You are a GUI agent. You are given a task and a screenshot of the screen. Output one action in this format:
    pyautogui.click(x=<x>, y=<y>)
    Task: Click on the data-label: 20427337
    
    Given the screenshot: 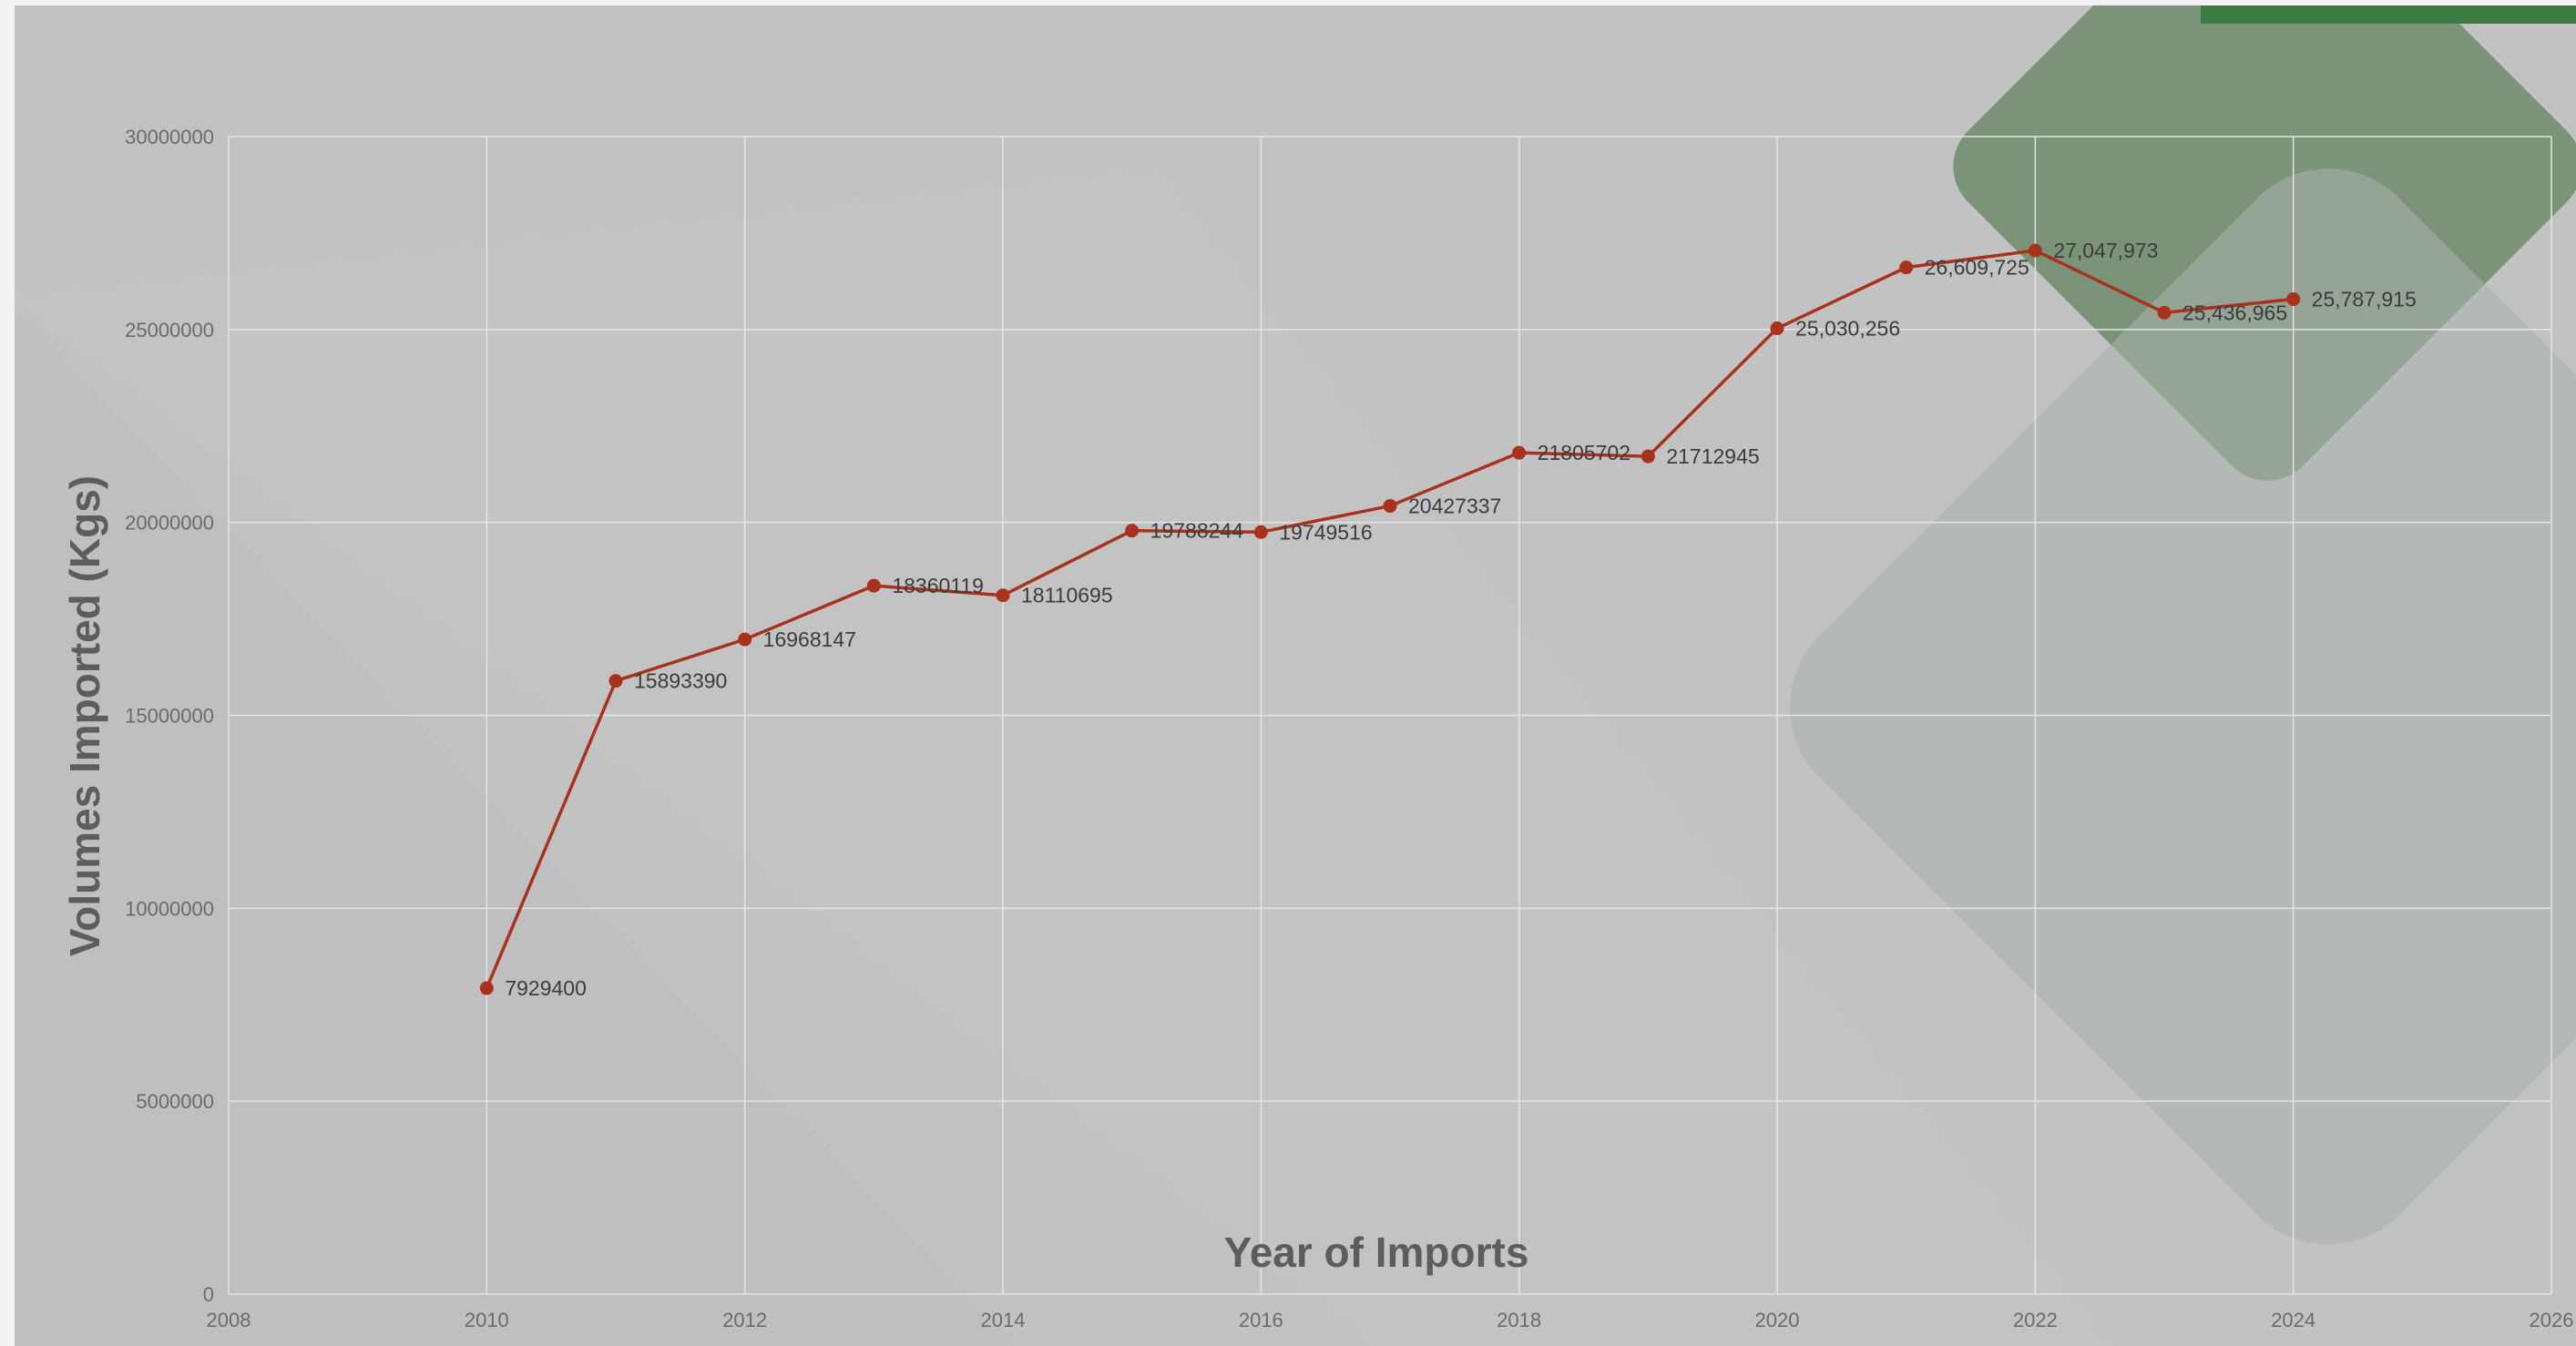 What is the action you would take?
    pyautogui.click(x=1454, y=506)
    